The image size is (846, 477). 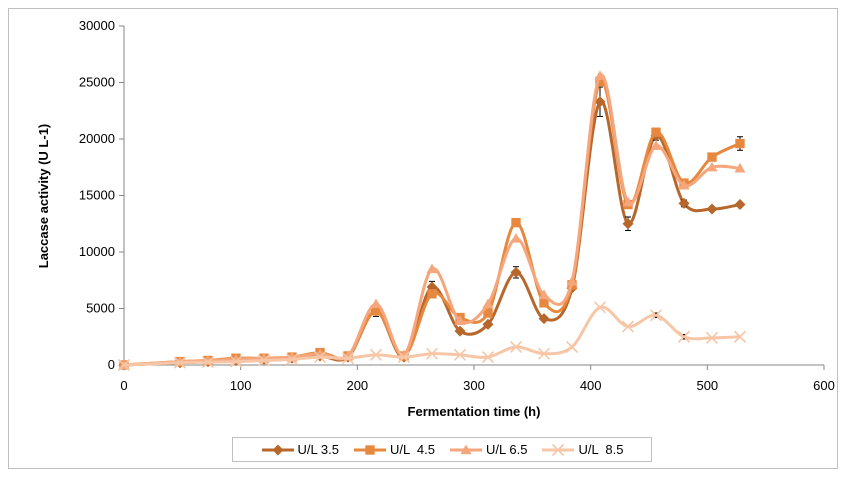 What do you see at coordinates (123, 385) in the screenshot?
I see `x-tick-label: 0` at bounding box center [123, 385].